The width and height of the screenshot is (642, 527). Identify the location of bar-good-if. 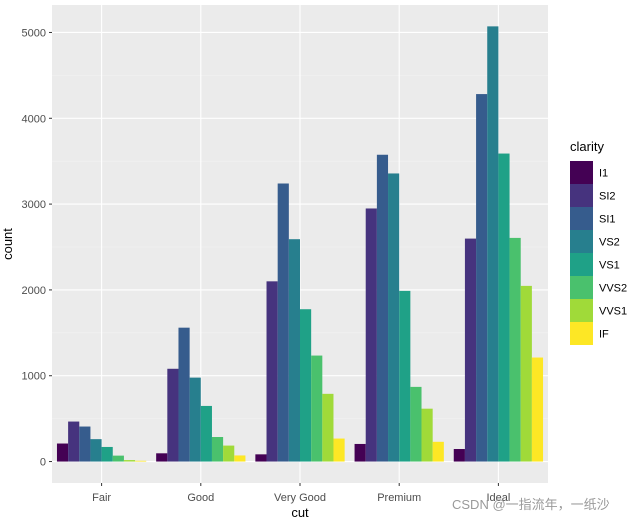
(240, 458).